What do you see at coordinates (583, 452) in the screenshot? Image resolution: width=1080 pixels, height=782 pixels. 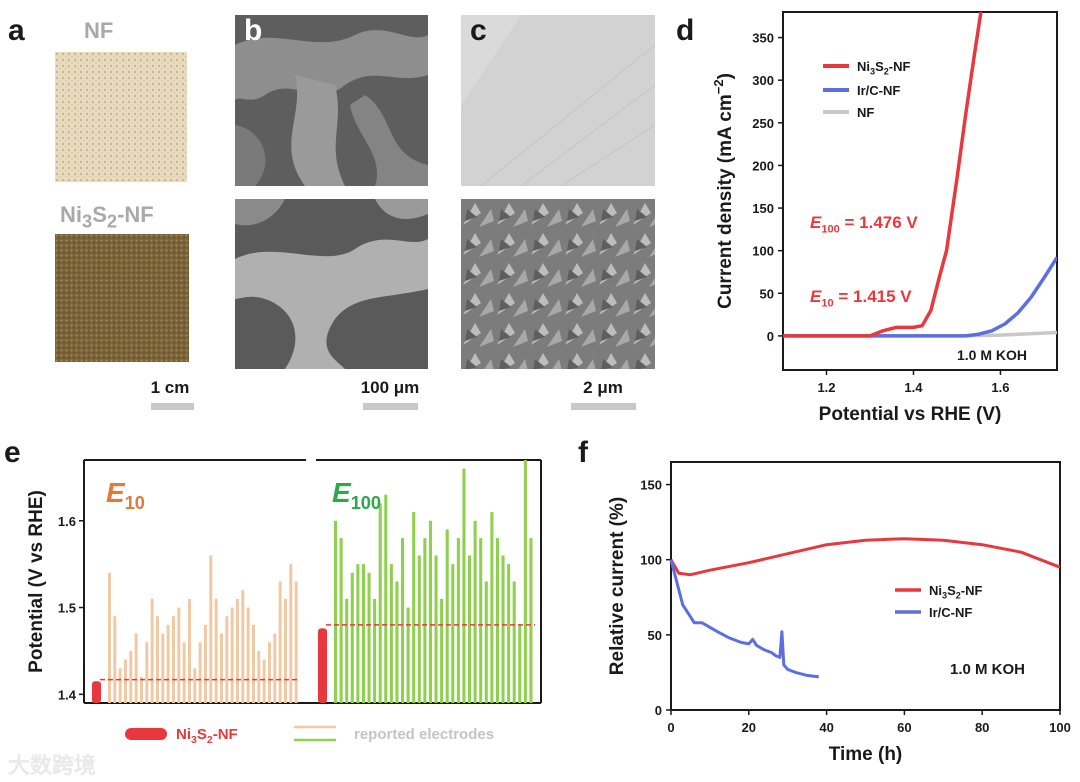 I see `panel-f-label: f` at bounding box center [583, 452].